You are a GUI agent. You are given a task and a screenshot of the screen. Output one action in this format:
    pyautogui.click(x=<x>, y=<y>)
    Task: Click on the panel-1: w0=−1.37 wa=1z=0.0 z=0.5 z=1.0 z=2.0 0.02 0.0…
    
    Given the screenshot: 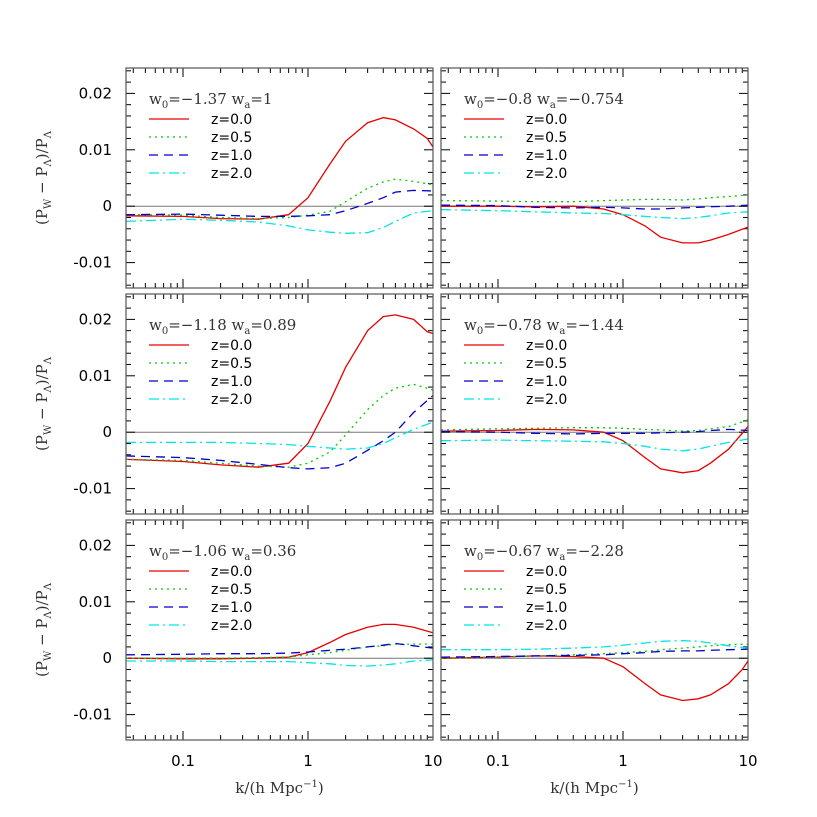 What is the action you would take?
    pyautogui.click(x=233, y=178)
    